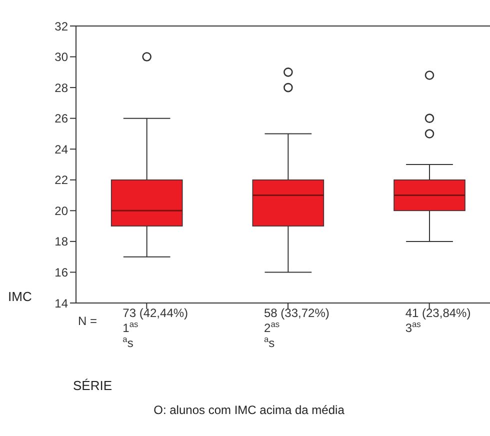 The width and height of the screenshot is (490, 436). Describe the element at coordinates (61, 57) in the screenshot. I see `y-tick-label: 30` at that location.